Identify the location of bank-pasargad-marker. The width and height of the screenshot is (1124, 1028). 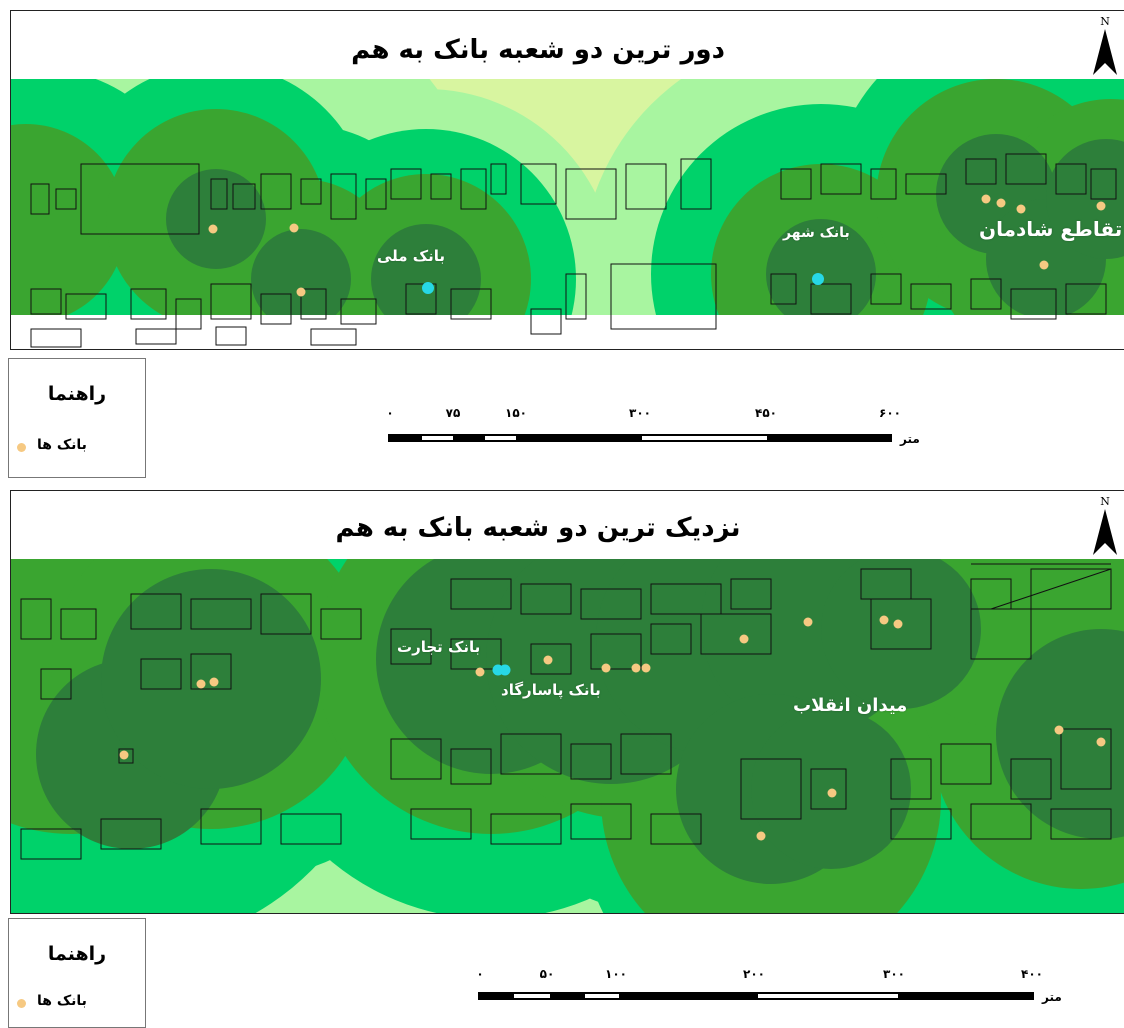
(505, 670).